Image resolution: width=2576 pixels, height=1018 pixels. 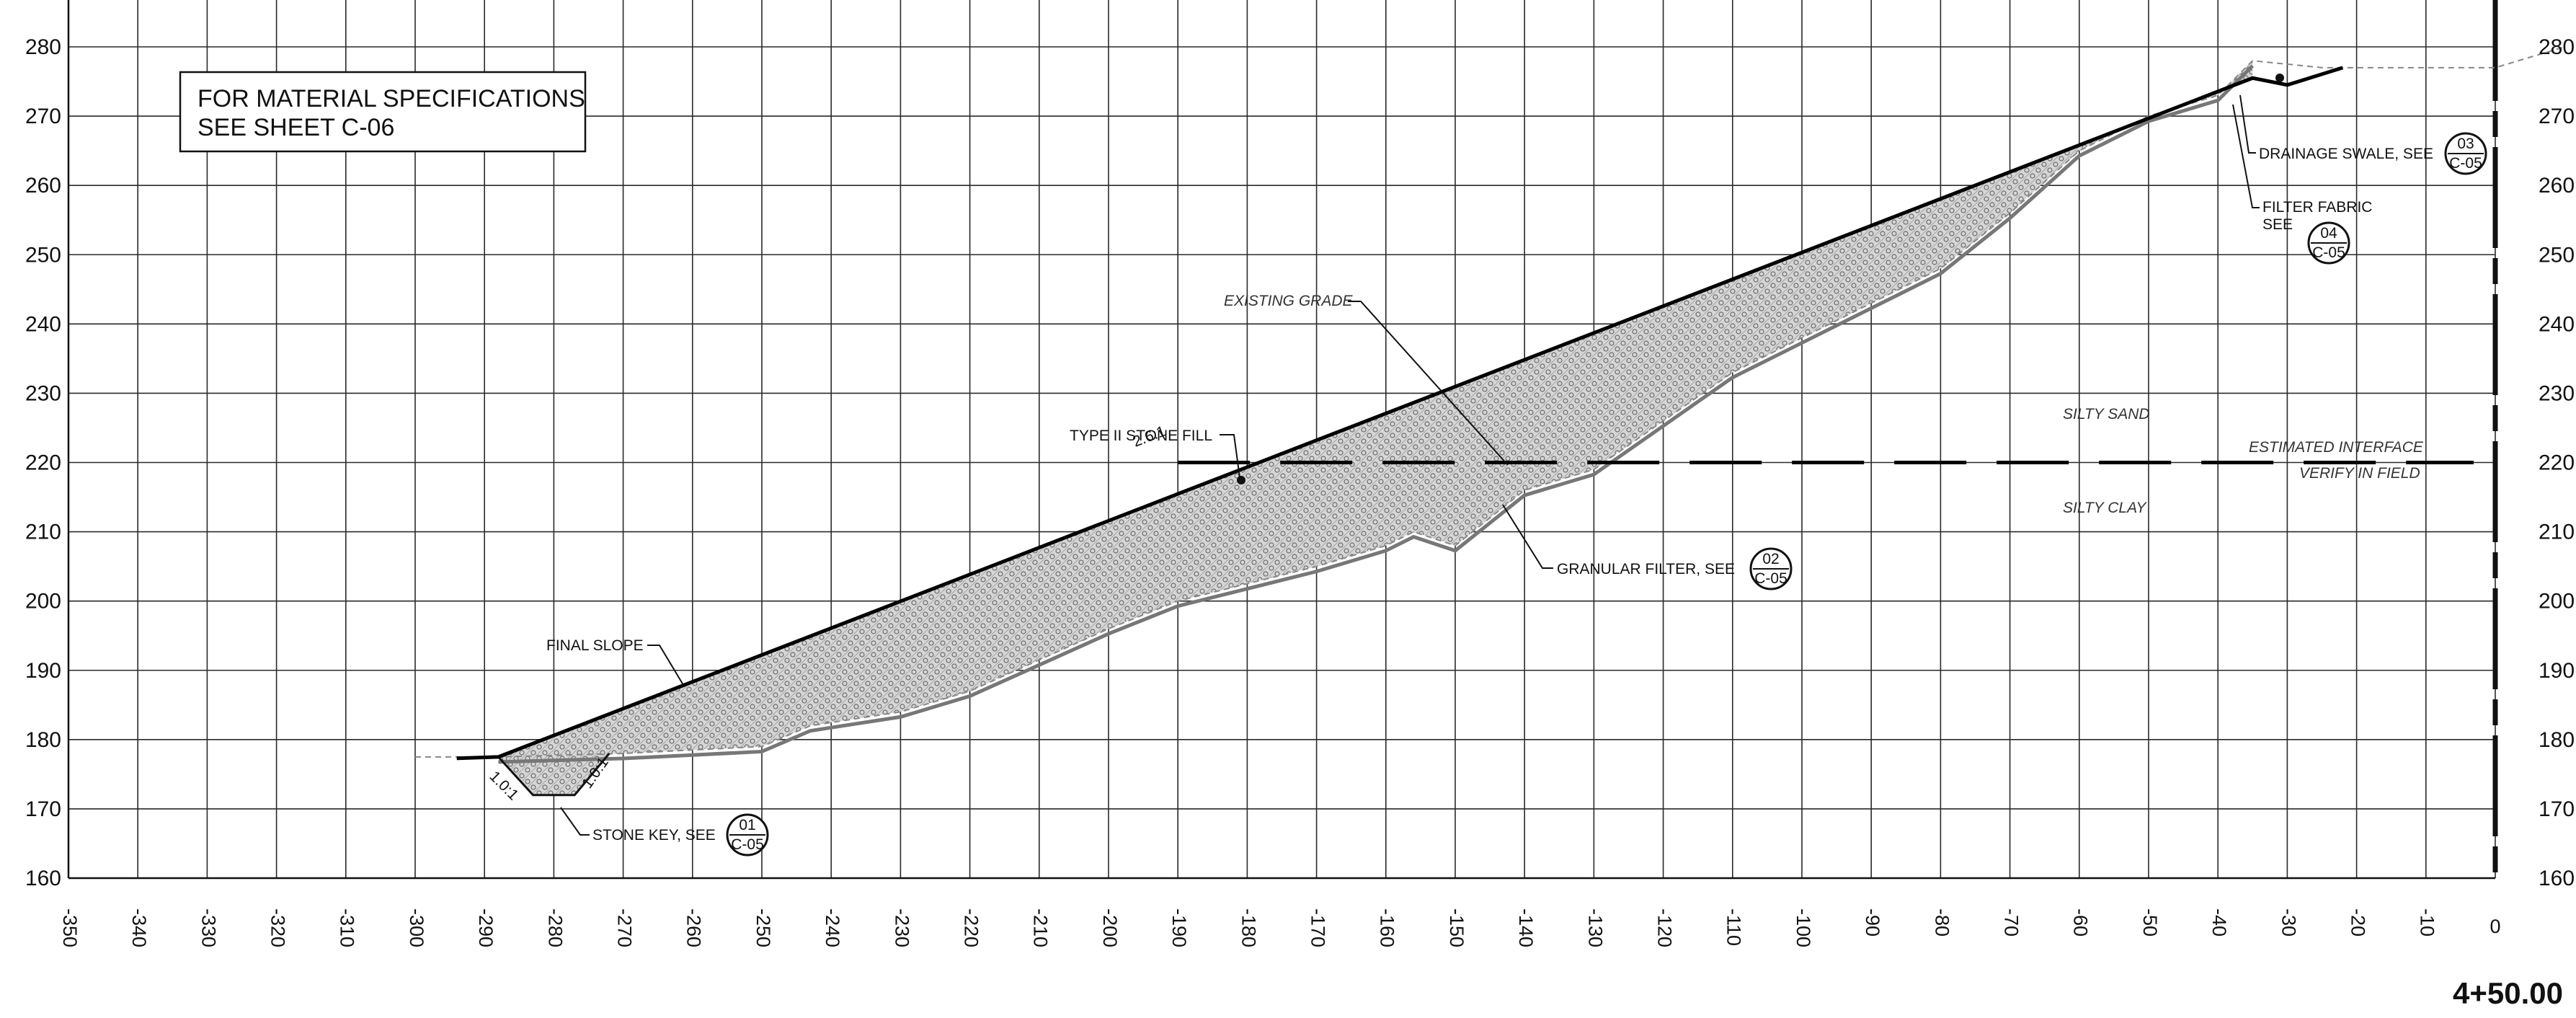 I want to click on x-tick-label: -140, so click(x=1526, y=927).